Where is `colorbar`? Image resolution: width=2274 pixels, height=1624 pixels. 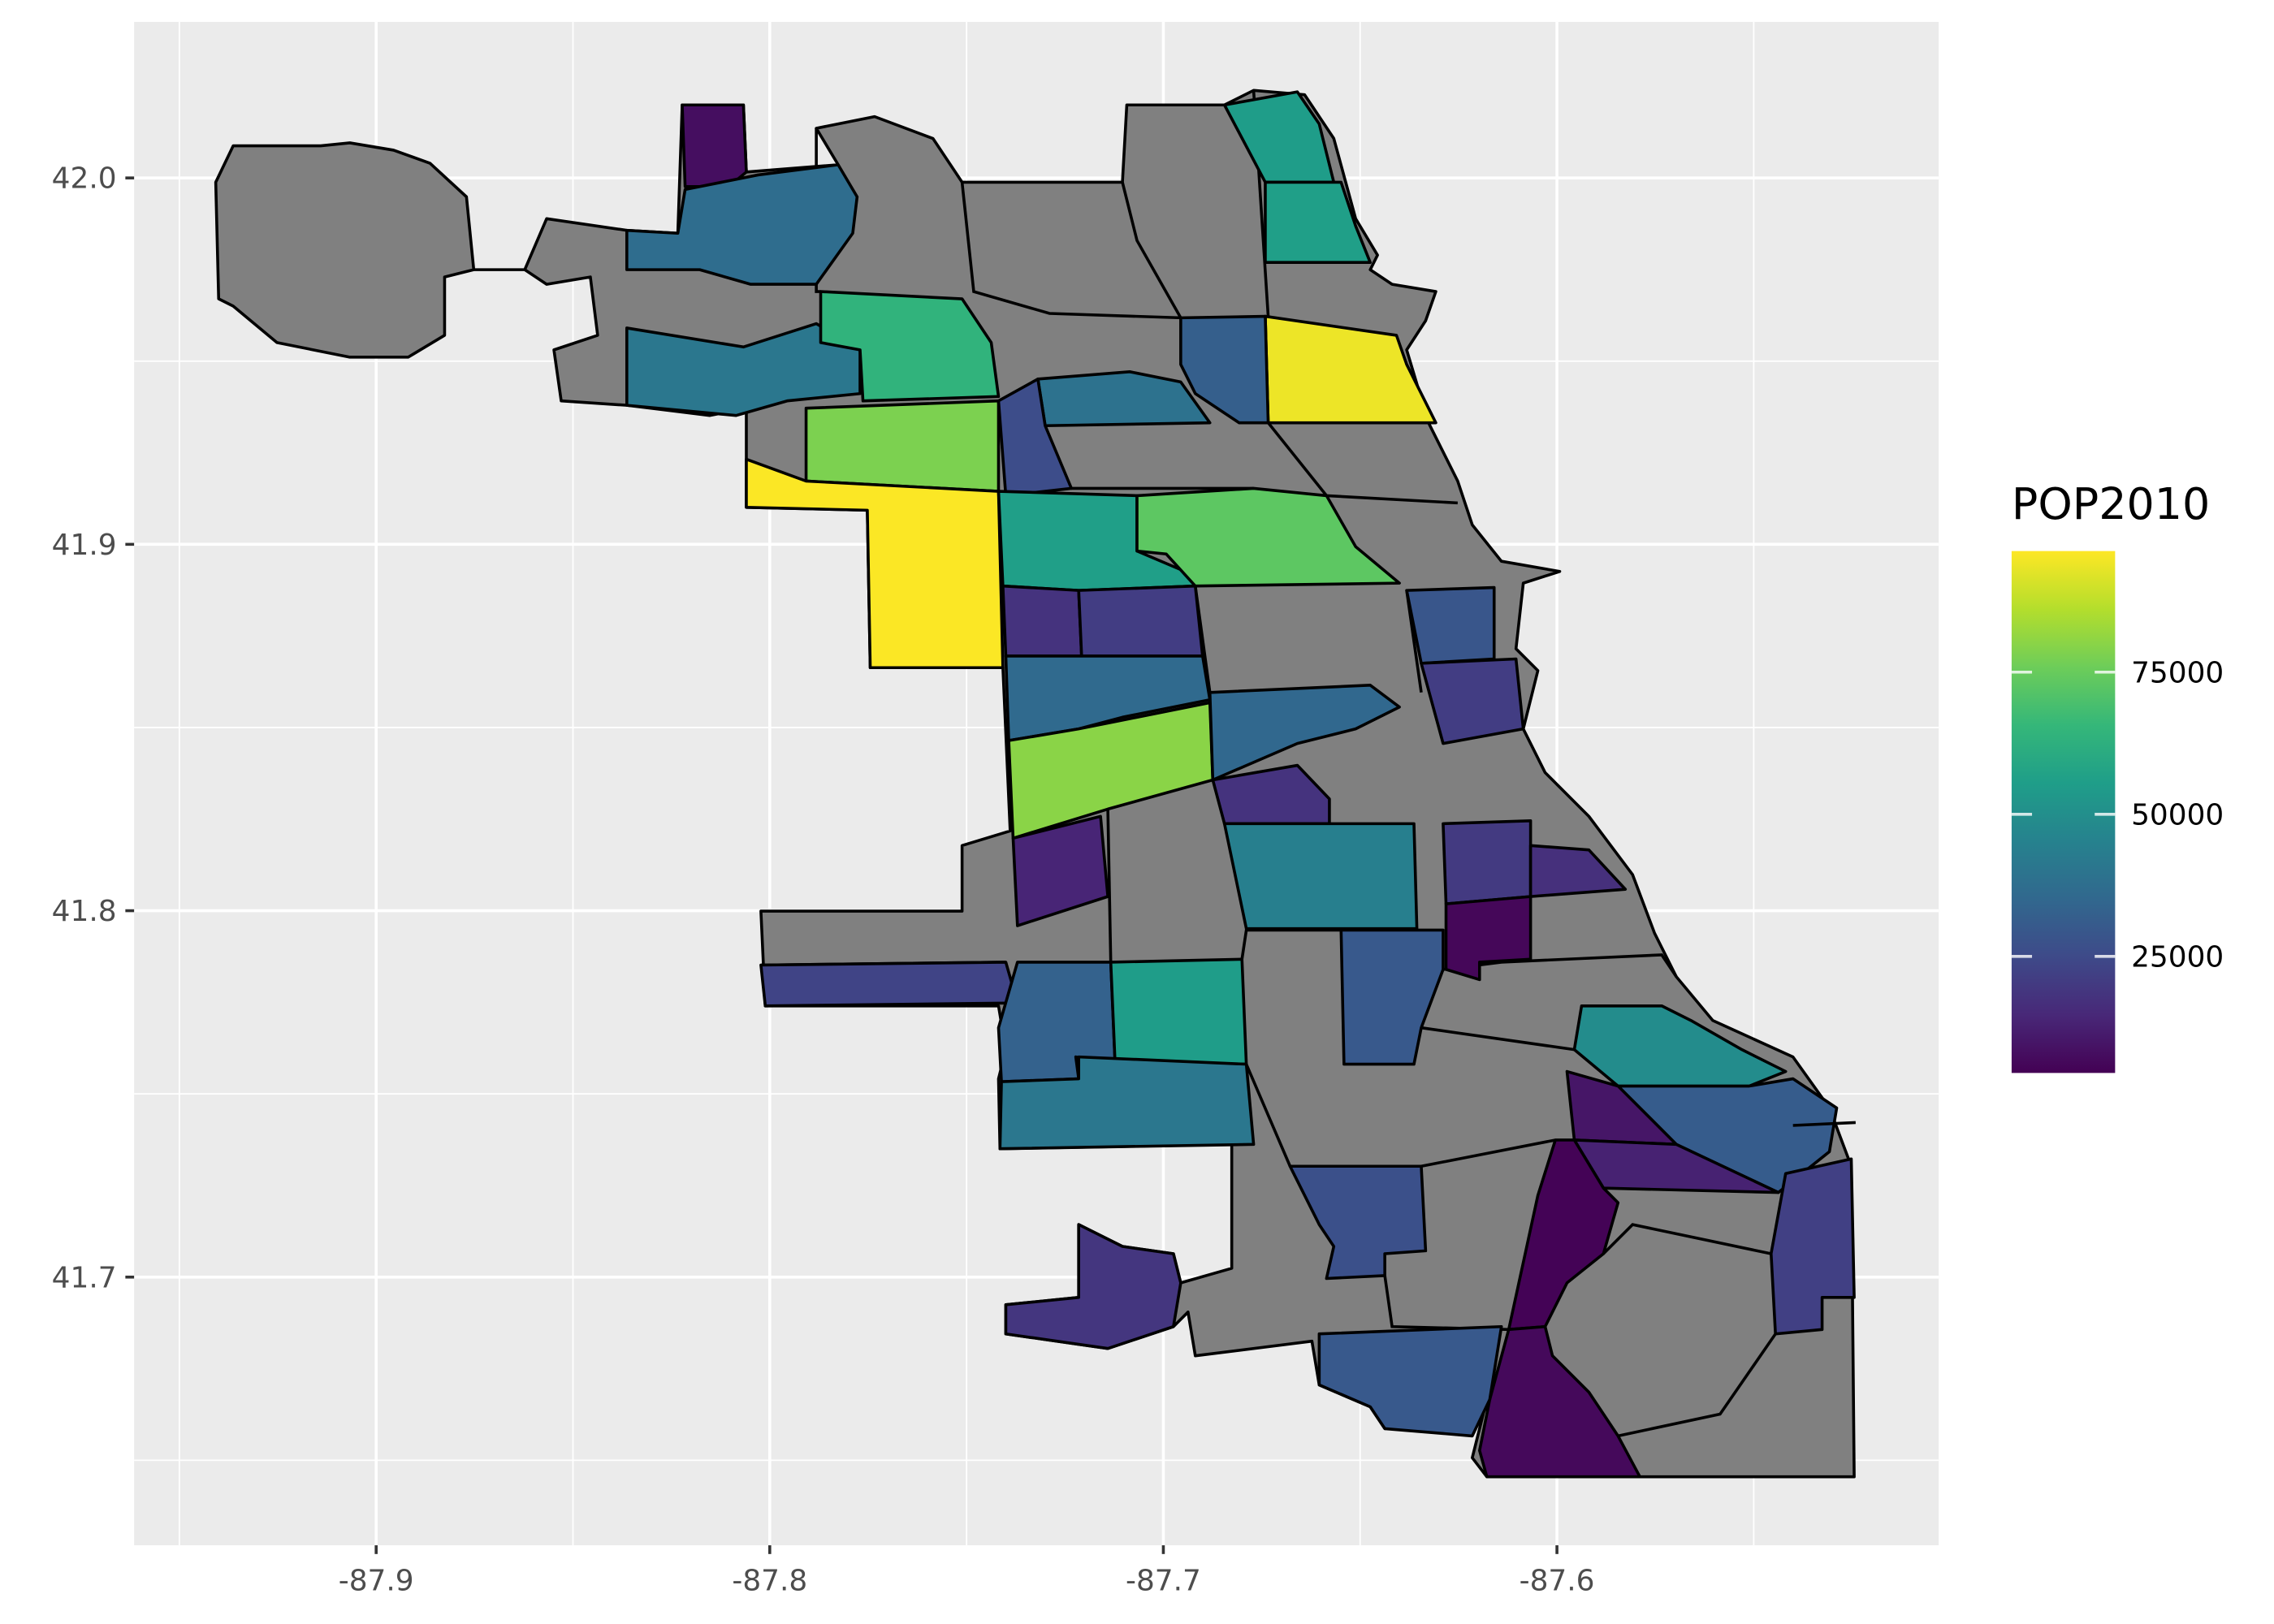 colorbar is located at coordinates (2063, 812).